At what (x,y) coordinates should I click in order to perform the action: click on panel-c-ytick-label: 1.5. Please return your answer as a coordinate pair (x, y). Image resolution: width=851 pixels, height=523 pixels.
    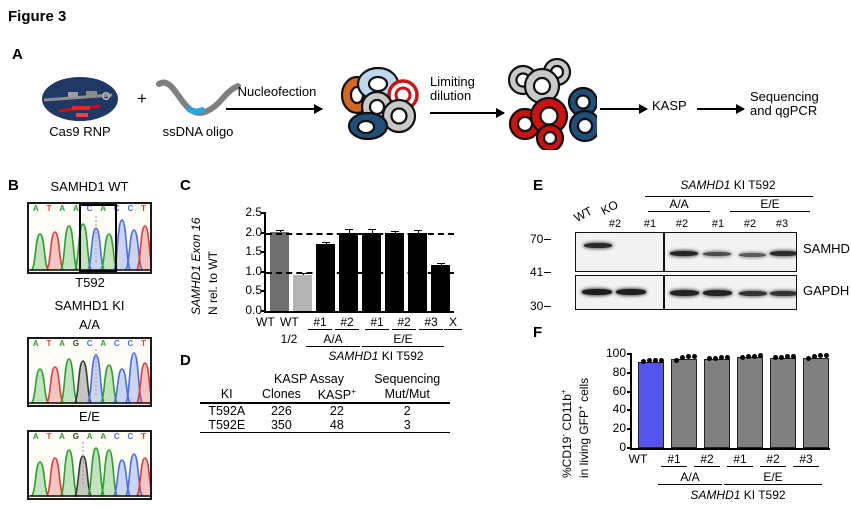
    Looking at the image, I should click on (253, 251).